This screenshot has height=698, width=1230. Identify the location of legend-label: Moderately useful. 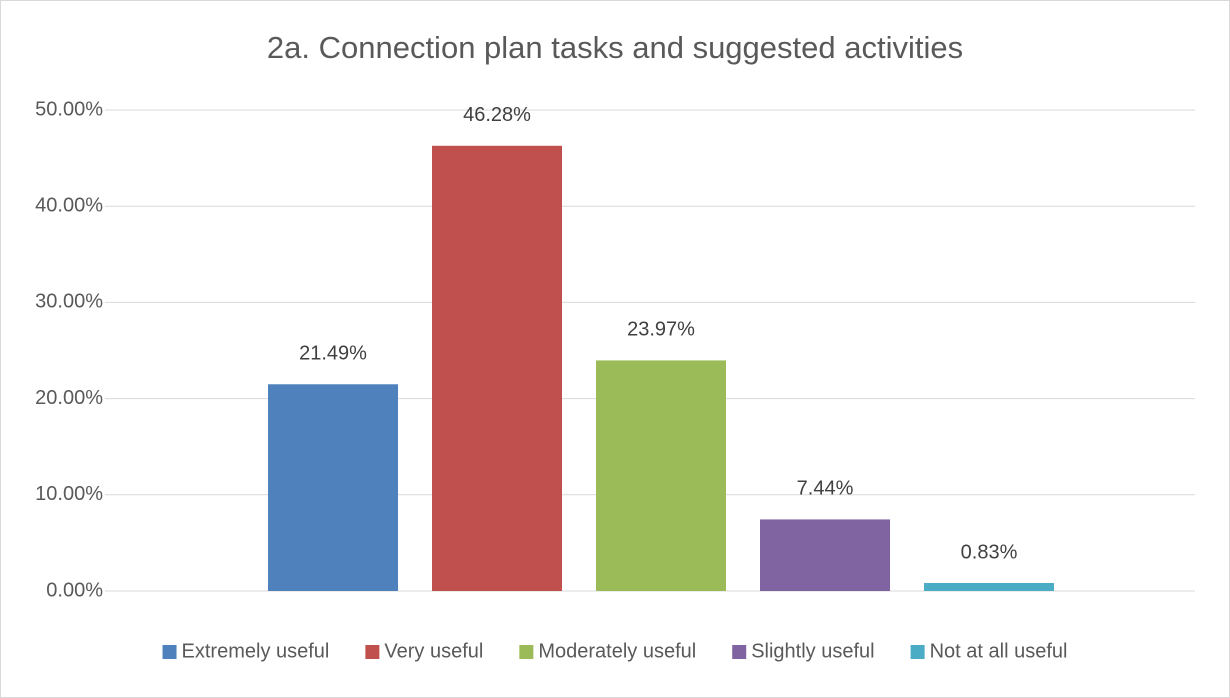
(617, 651).